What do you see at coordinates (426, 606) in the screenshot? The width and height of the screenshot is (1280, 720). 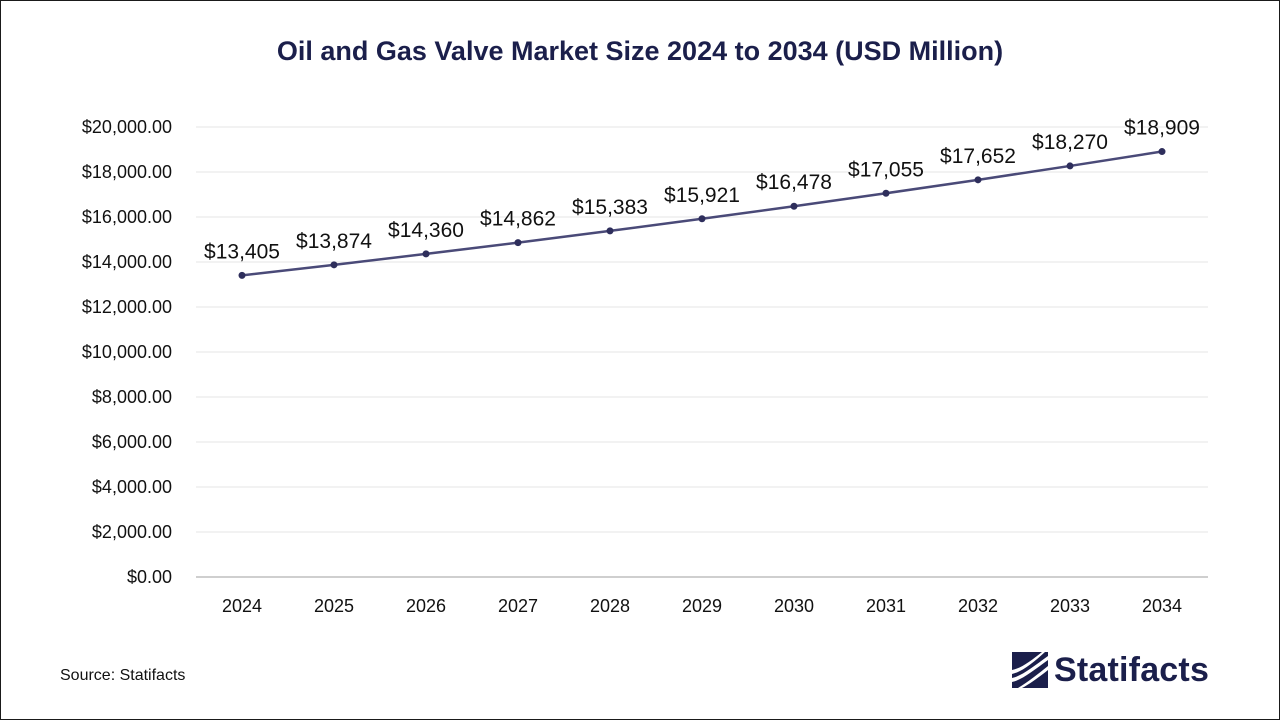 I see `x-tick-label: 2026` at bounding box center [426, 606].